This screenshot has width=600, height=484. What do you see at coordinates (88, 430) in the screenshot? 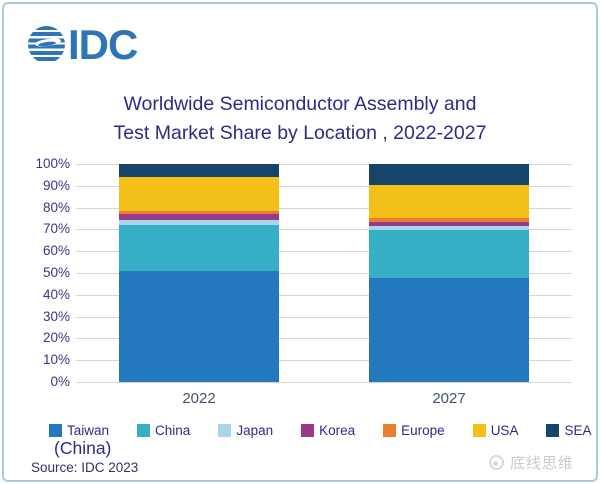
I see `legend-label-taiwan: Taiwan` at bounding box center [88, 430].